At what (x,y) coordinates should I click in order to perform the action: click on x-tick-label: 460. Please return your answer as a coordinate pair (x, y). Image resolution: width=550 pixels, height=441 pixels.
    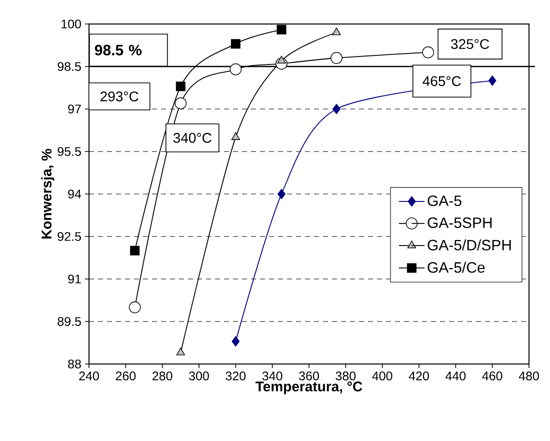
    Looking at the image, I should click on (492, 376).